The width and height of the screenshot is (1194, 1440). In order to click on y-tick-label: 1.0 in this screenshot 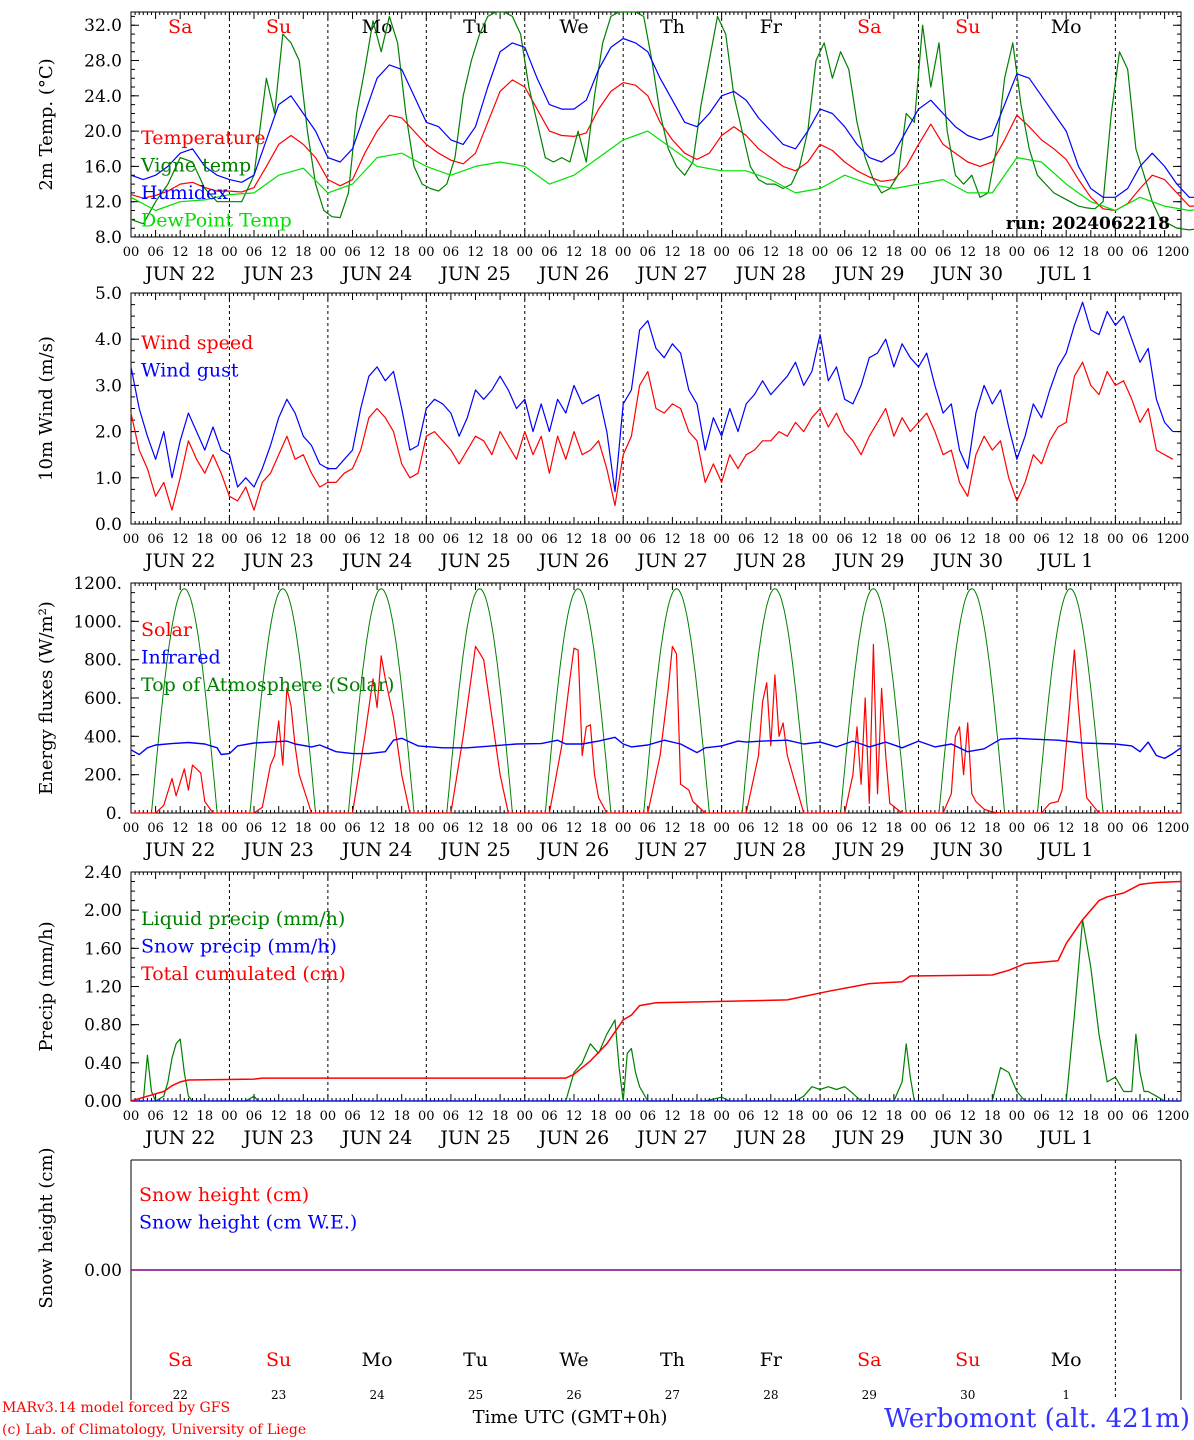, I will do `click(108, 479)`.